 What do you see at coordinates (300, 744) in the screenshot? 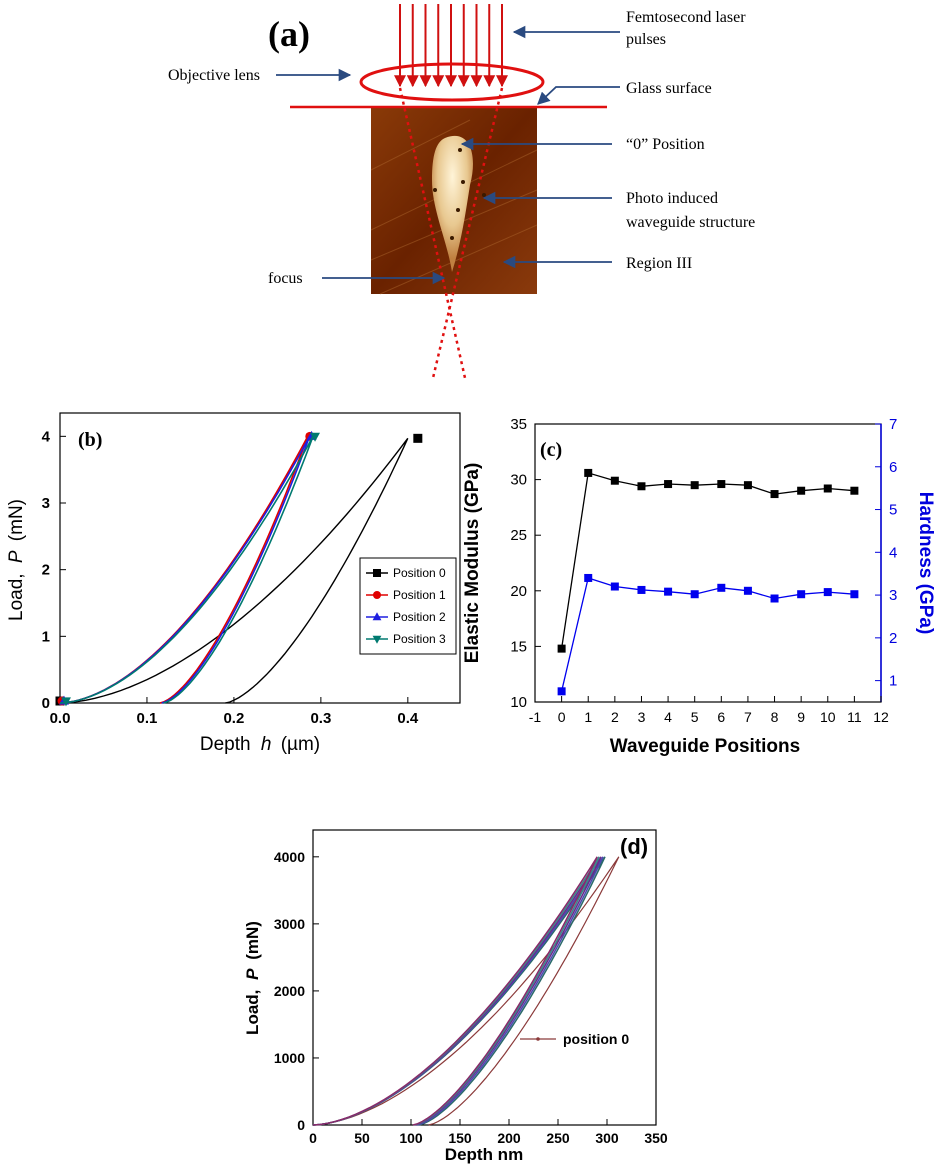
I see `chart-b-xlabel-unit: (µm)` at bounding box center [300, 744].